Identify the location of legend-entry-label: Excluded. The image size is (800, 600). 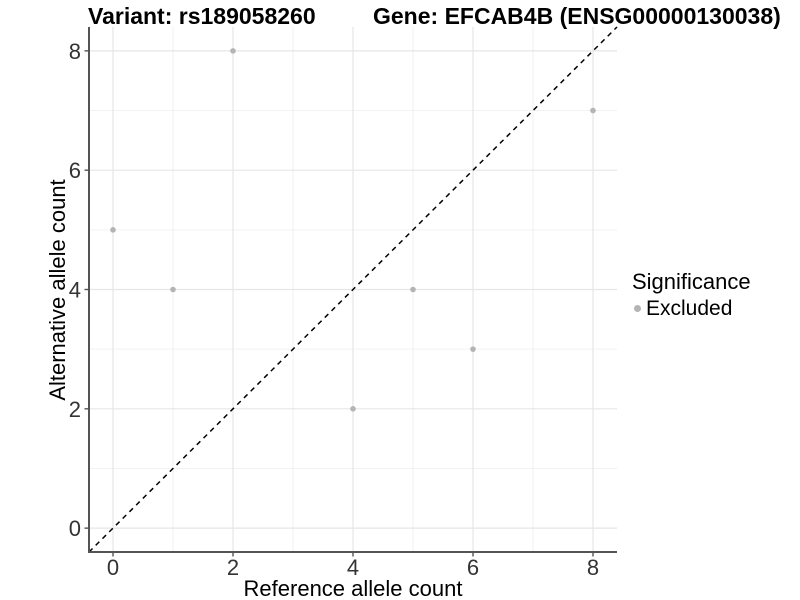
(689, 309).